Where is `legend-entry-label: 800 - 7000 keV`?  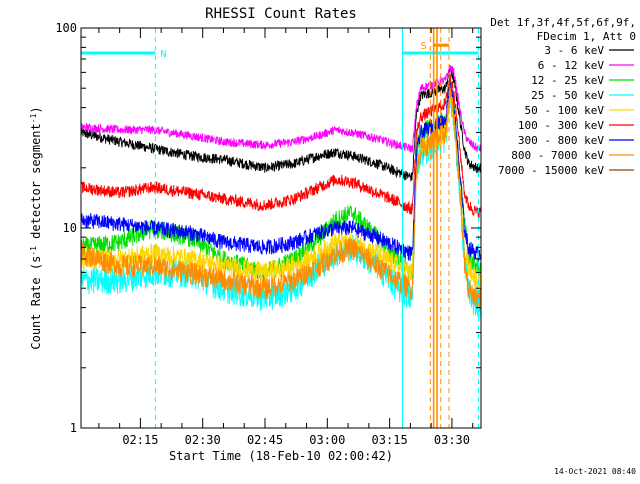 legend-entry-label: 800 - 7000 keV is located at coordinates (557, 155).